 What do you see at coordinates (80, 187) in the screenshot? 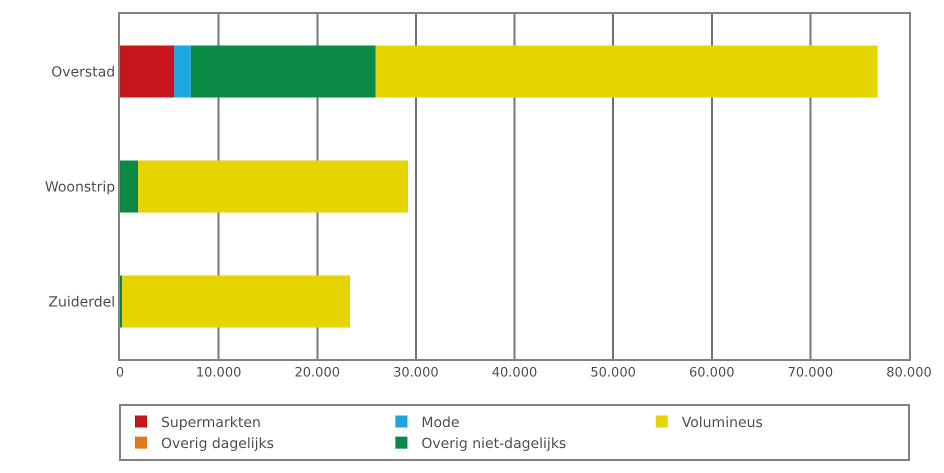
I see `y-tick-label: Woonstrip` at bounding box center [80, 187].